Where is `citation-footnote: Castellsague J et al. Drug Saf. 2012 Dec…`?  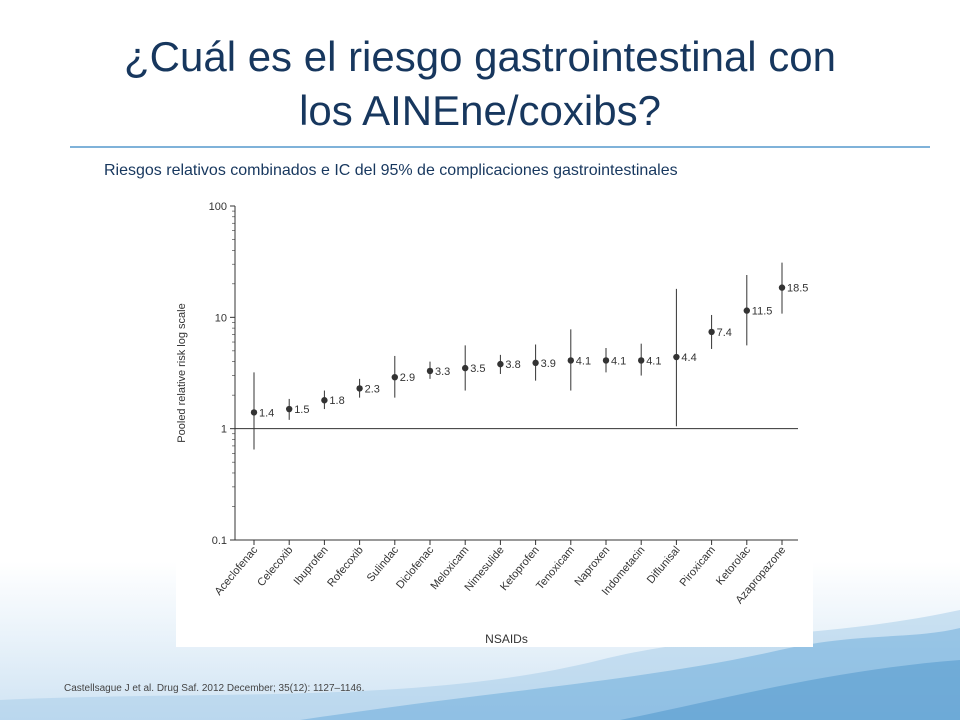
citation-footnote: Castellsague J et al. Drug Saf. 2012 Dec… is located at coordinates (214, 688).